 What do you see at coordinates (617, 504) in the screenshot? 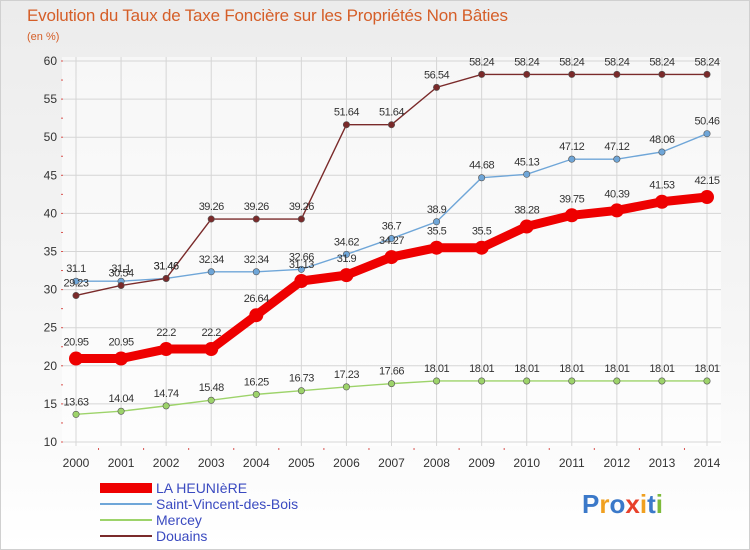
I see `logo-letter: o` at bounding box center [617, 504].